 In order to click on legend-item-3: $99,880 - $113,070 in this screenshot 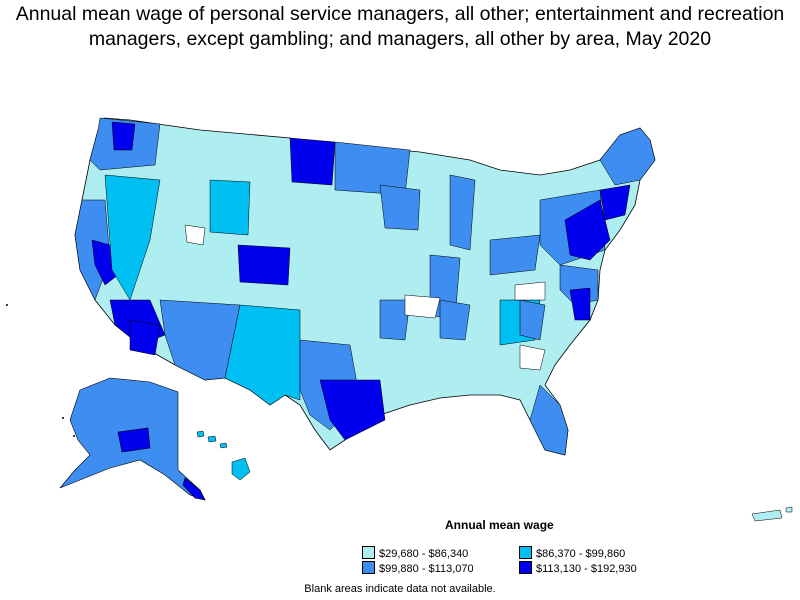, I will do `click(418, 568)`.